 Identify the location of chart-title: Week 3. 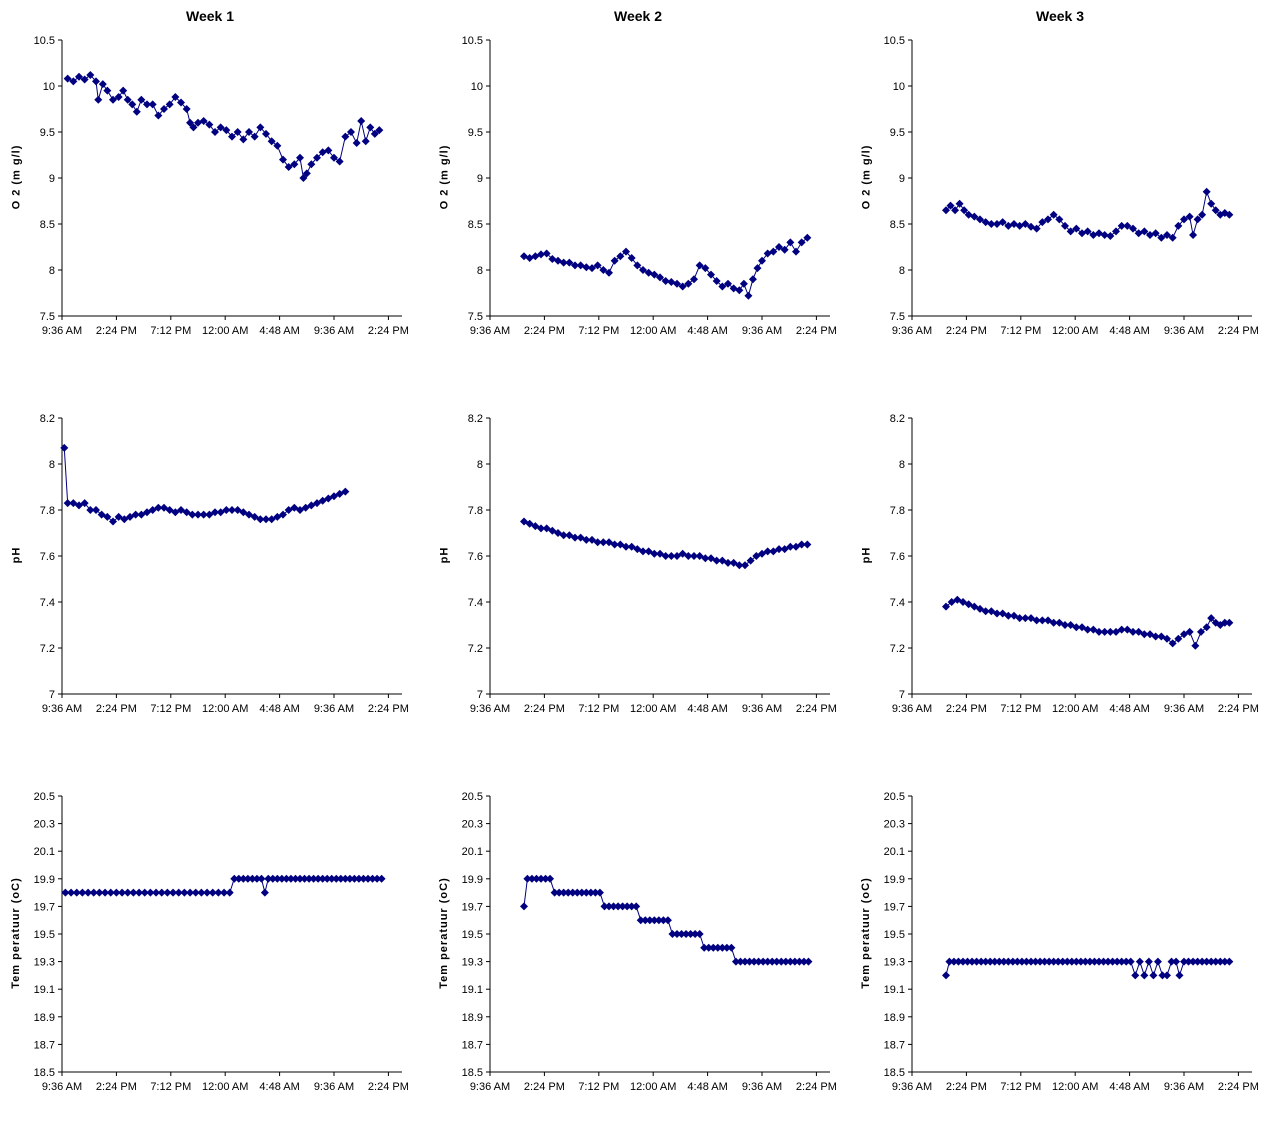
(1060, 16).